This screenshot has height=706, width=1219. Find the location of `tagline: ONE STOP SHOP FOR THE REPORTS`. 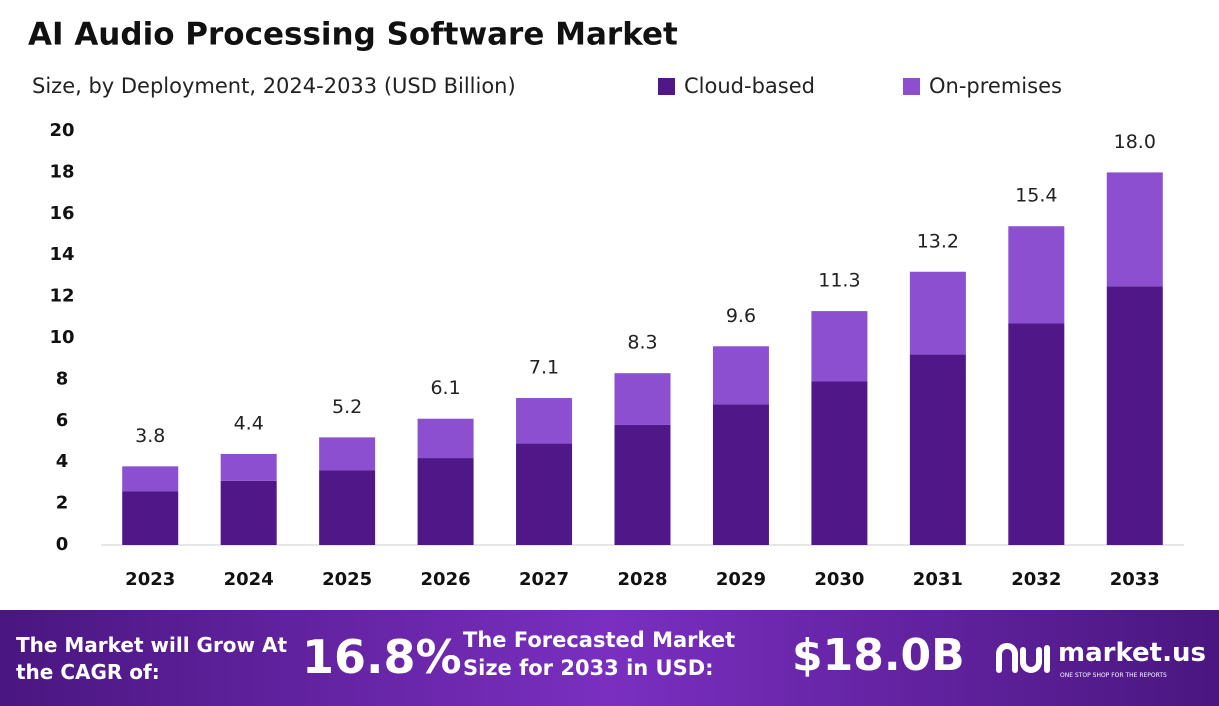

tagline: ONE STOP SHOP FOR THE REPORTS is located at coordinates (1113, 675).